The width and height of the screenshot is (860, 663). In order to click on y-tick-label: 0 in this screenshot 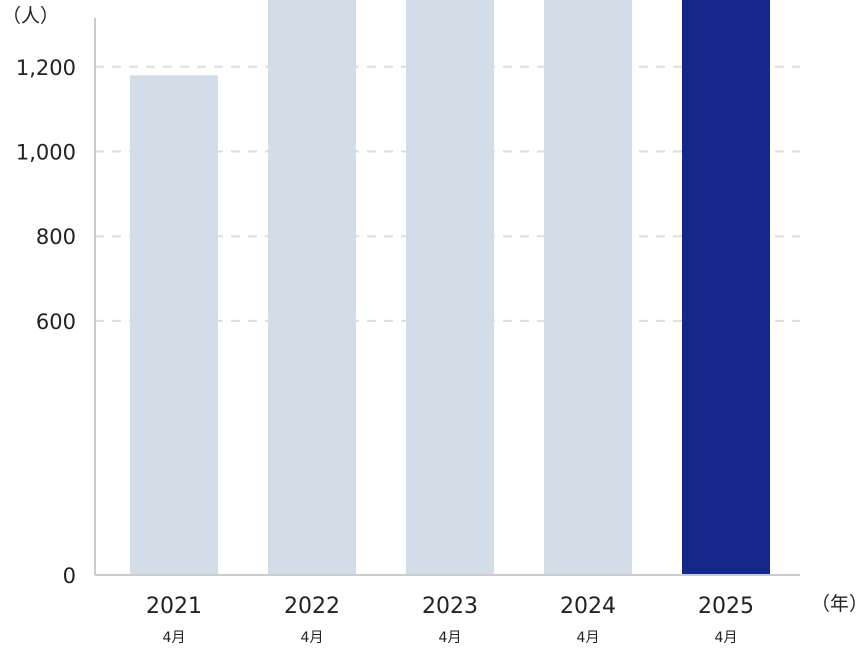, I will do `click(69, 576)`.